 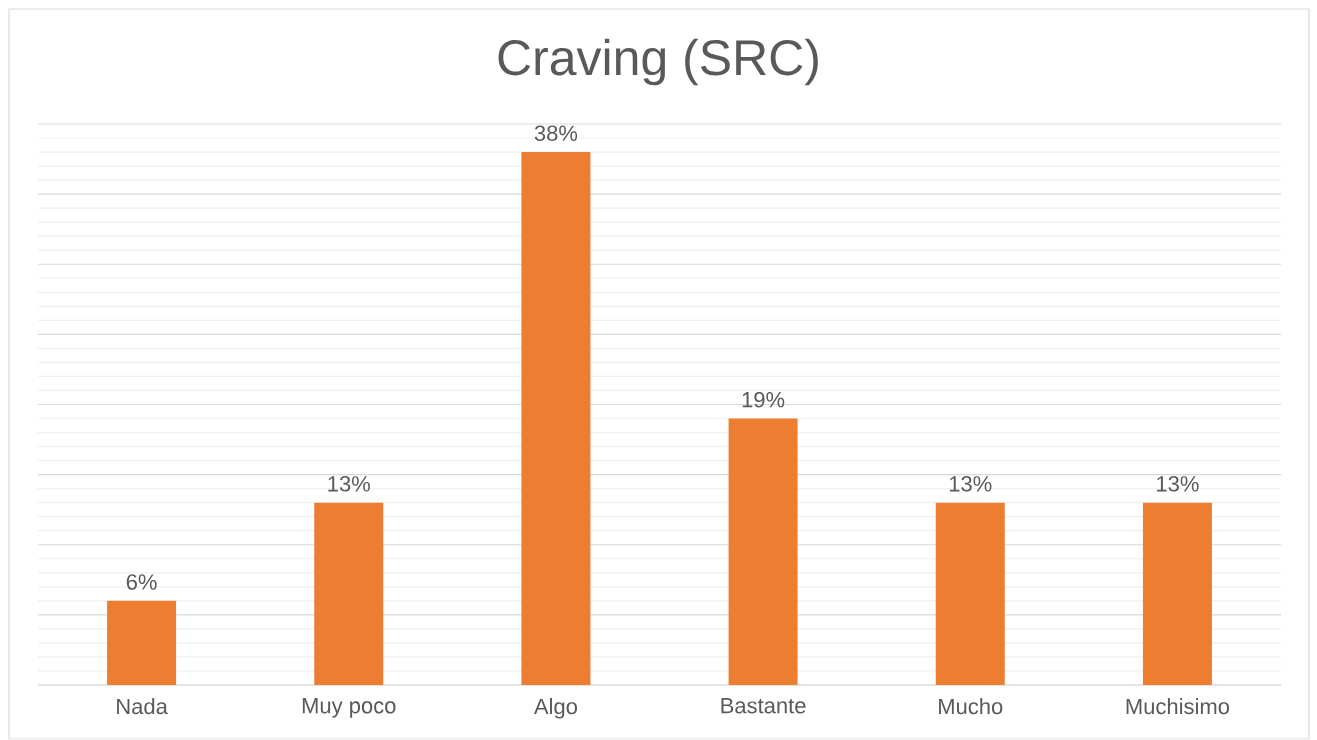 What do you see at coordinates (555, 708) in the screenshot?
I see `x-tick-label: Algo` at bounding box center [555, 708].